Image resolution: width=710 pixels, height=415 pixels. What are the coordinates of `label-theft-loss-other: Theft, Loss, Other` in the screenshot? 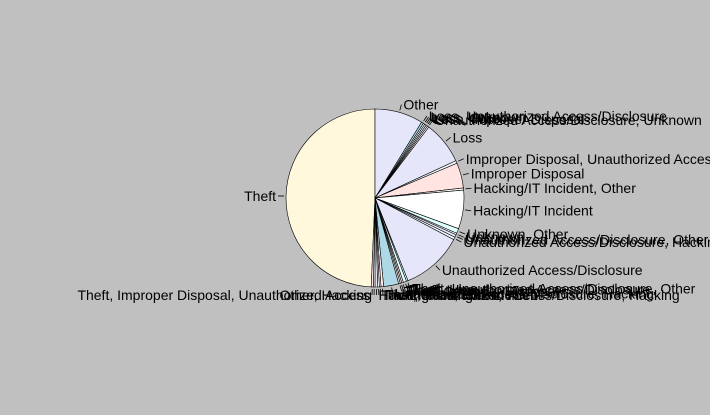 It's located at (441, 295).